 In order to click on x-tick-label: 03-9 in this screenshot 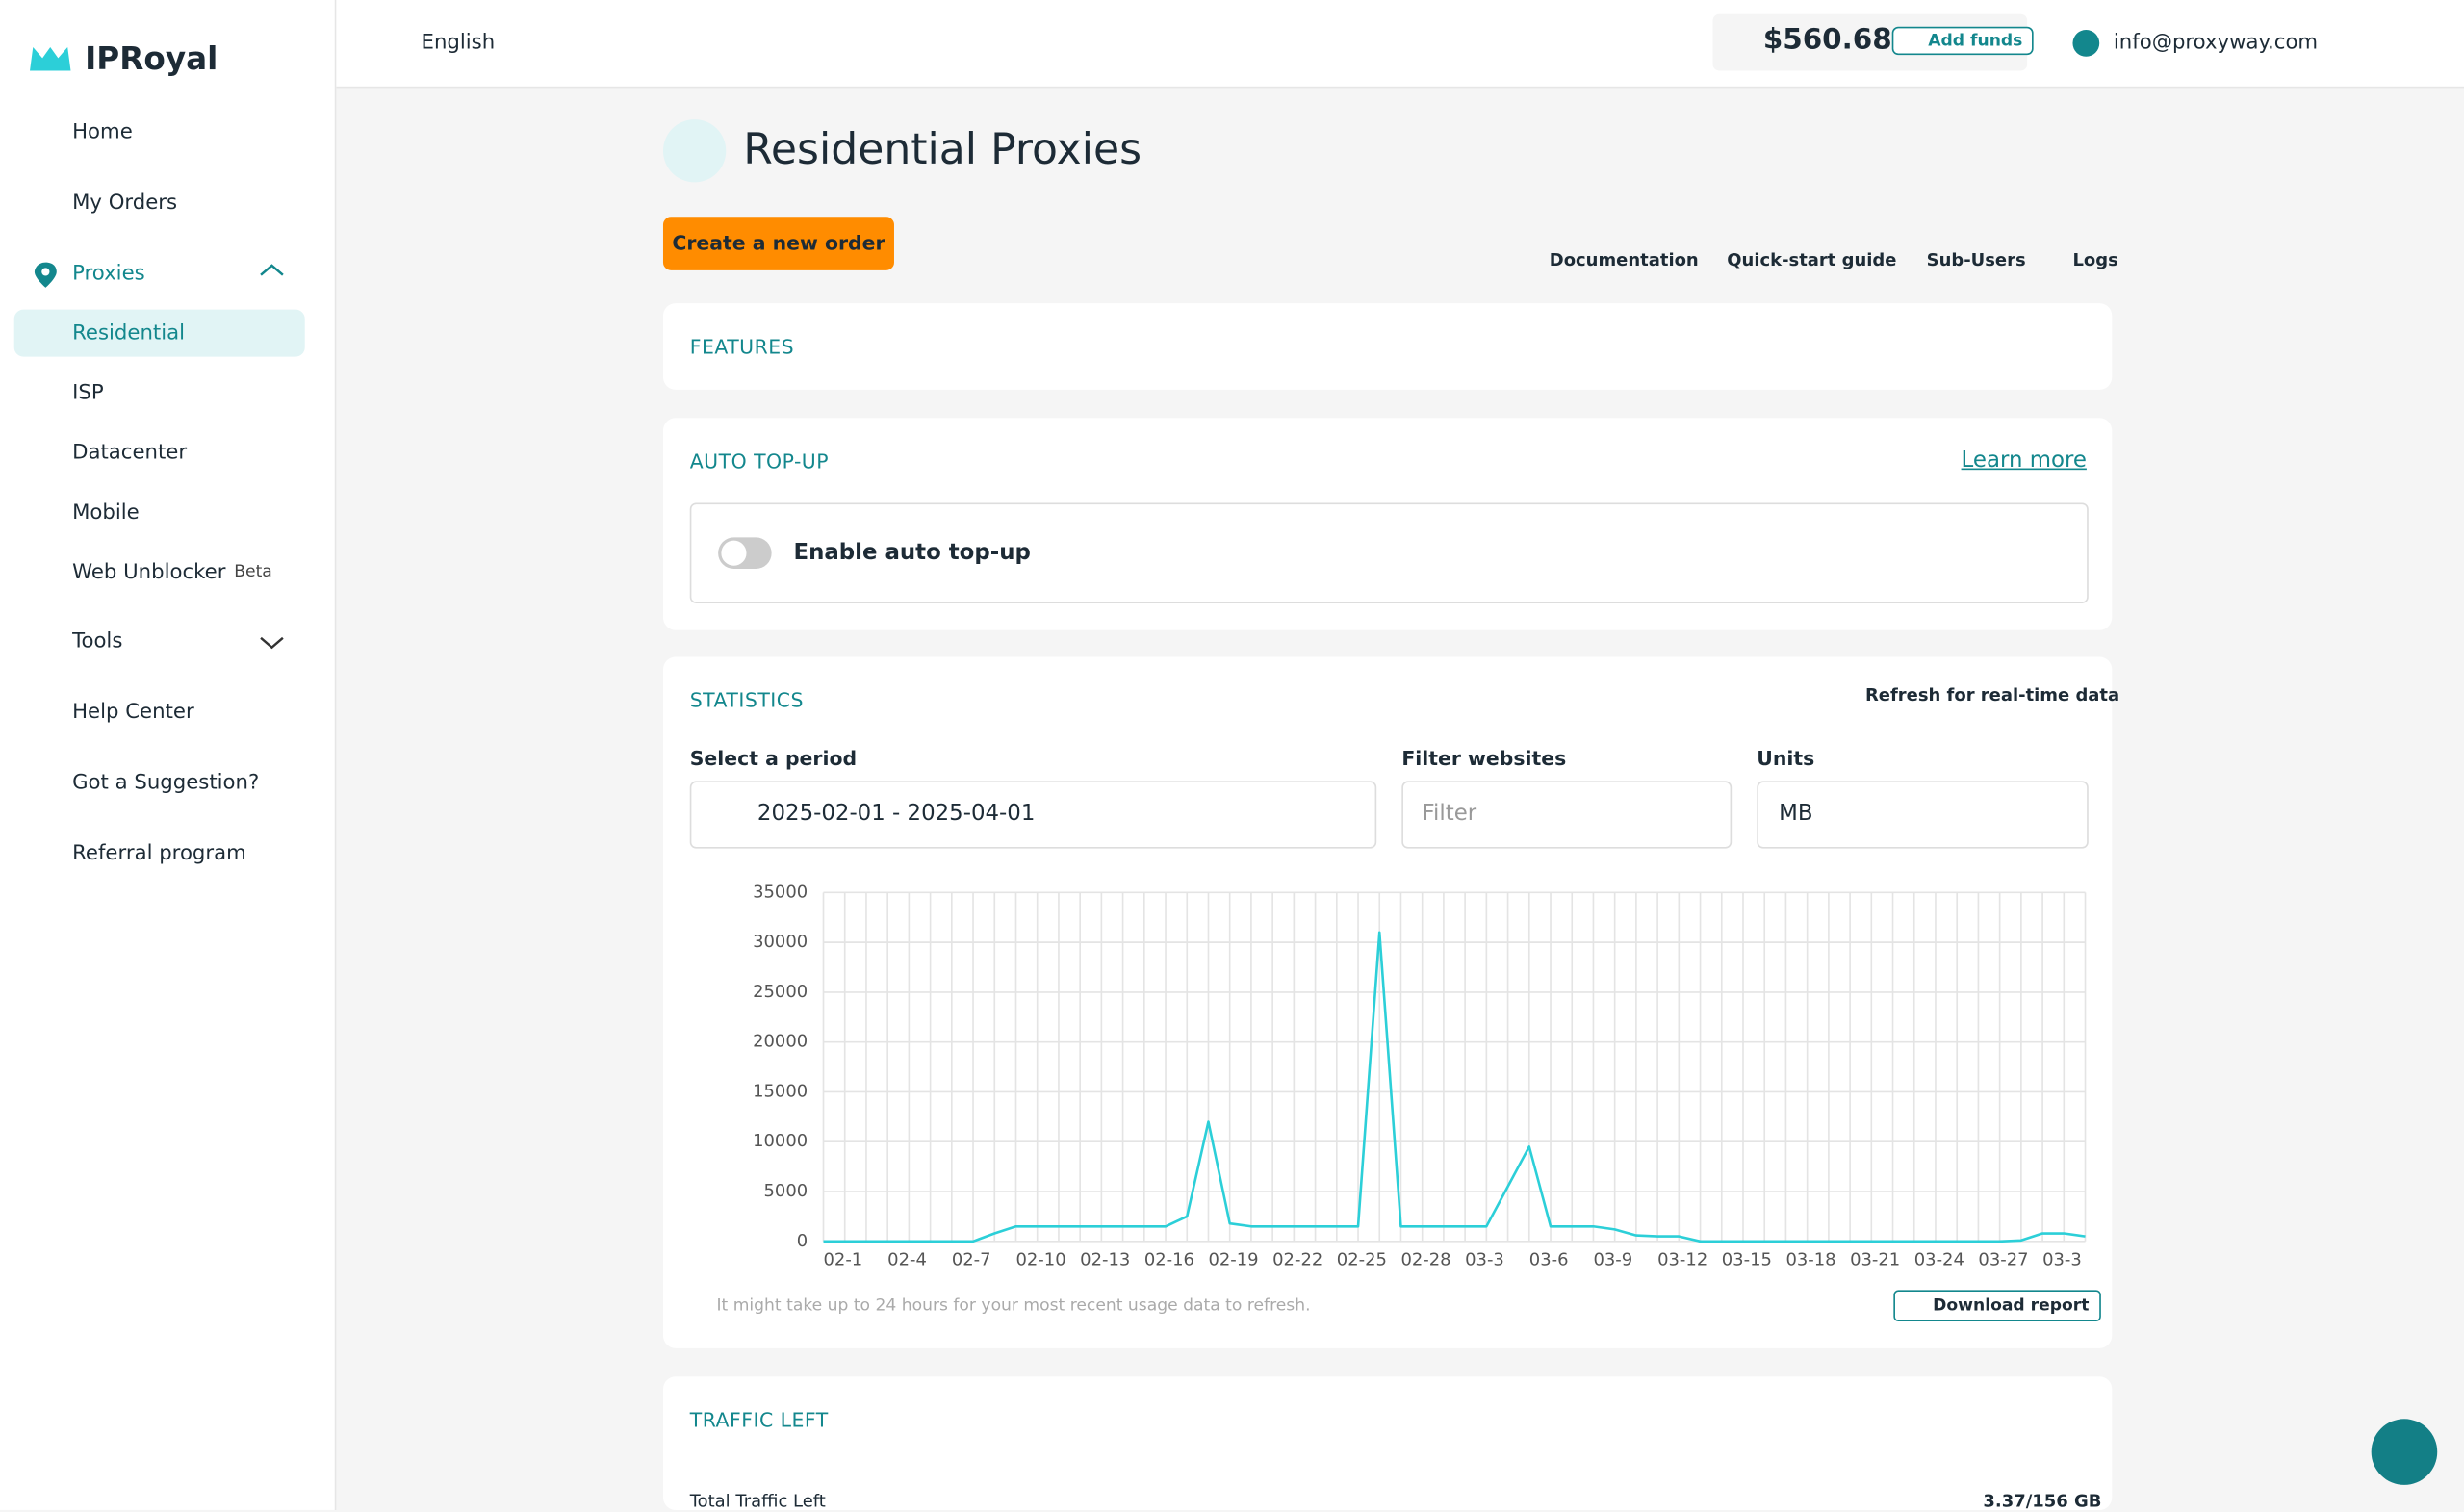, I will do `click(1612, 1259)`.